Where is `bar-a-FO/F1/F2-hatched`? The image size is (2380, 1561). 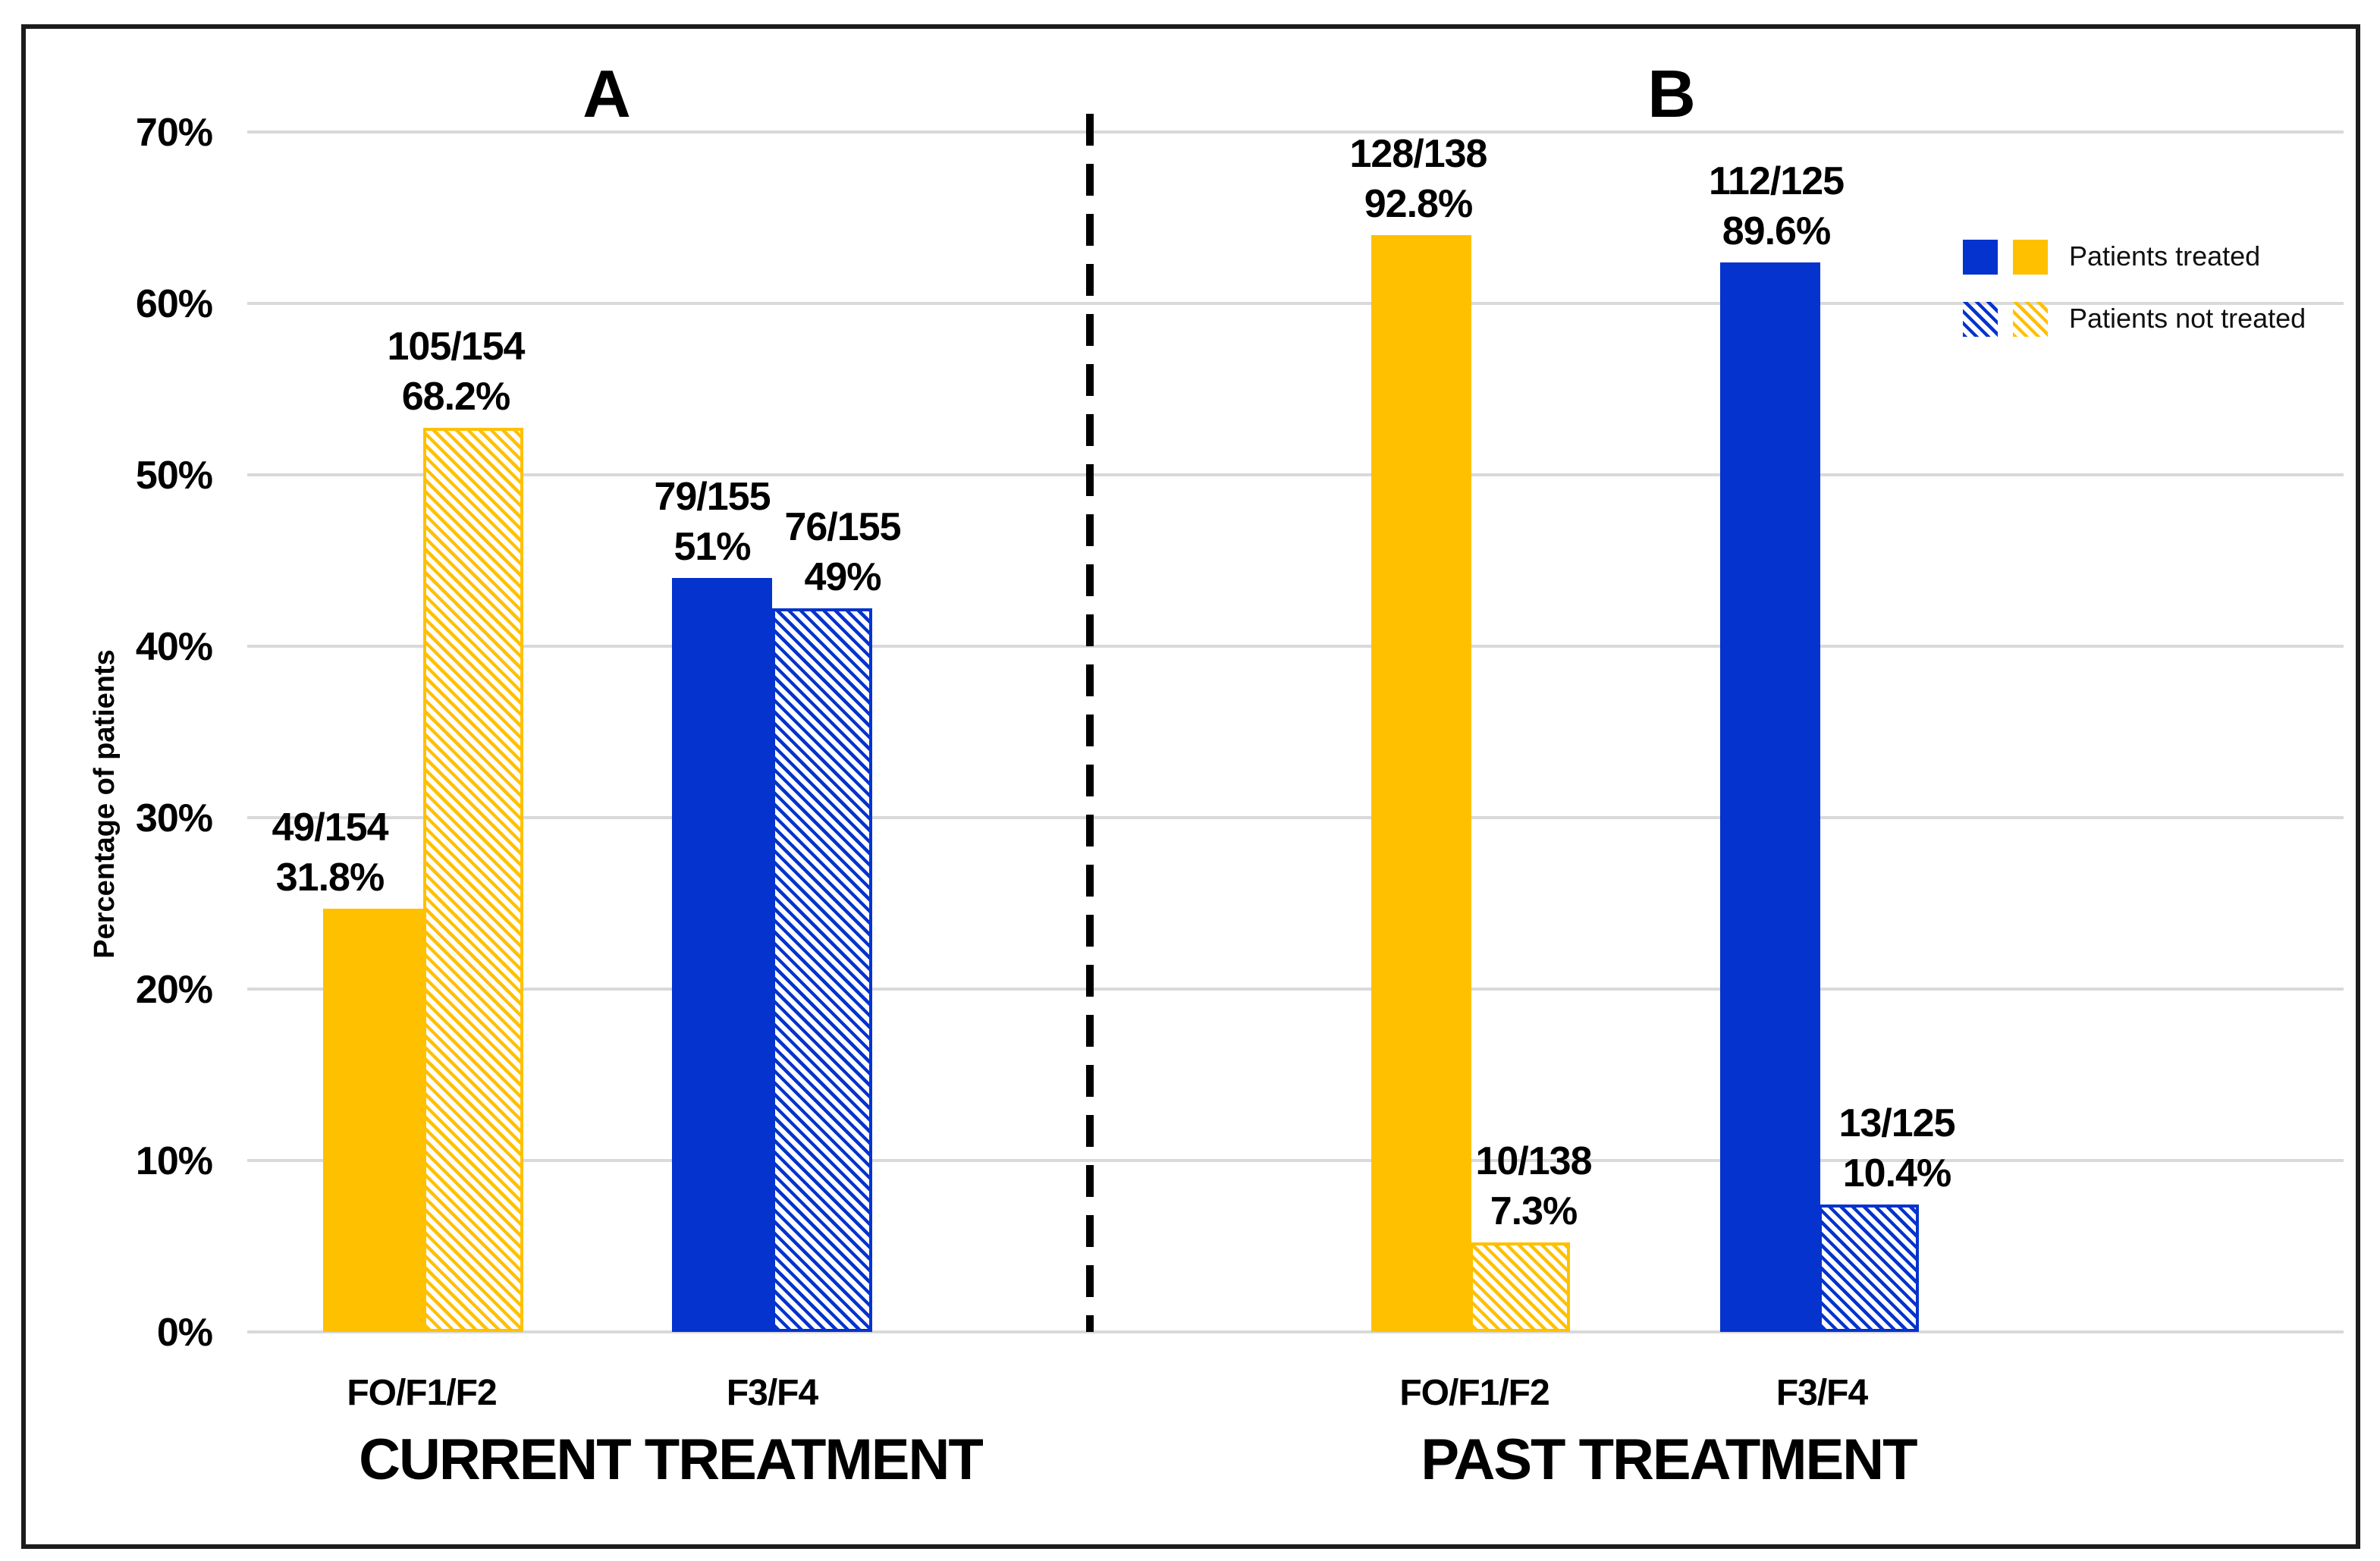
bar-a-FO/F1/F2-hatched is located at coordinates (473, 880).